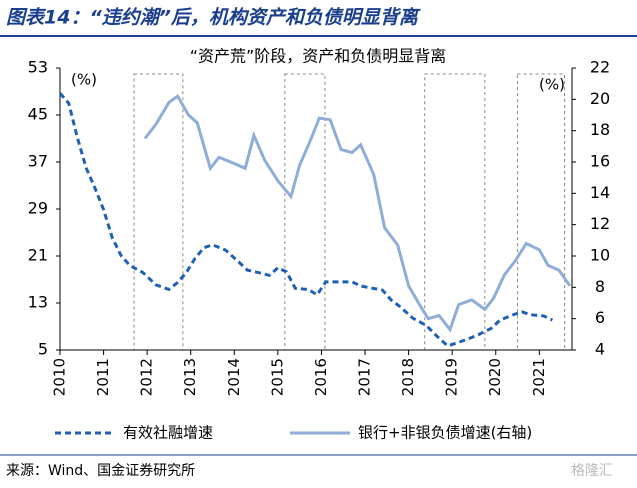  What do you see at coordinates (321, 377) in the screenshot?
I see `x-tick-label: 2016` at bounding box center [321, 377].